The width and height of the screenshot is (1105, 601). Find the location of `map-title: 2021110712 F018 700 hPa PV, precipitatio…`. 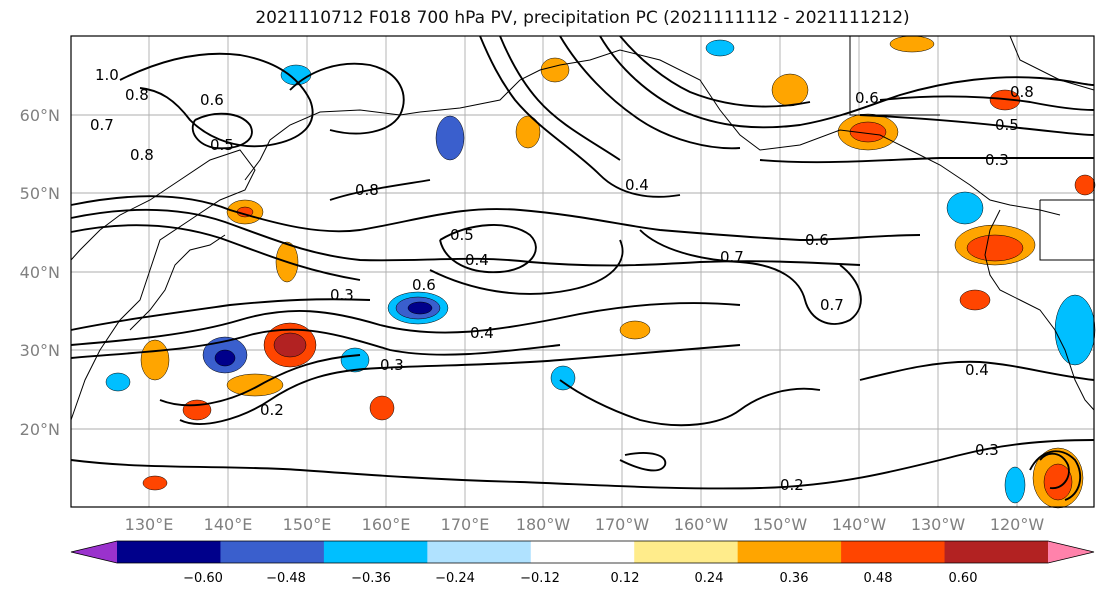

map-title: 2021110712 F018 700 hPa PV, precipitatio… is located at coordinates (582, 18).